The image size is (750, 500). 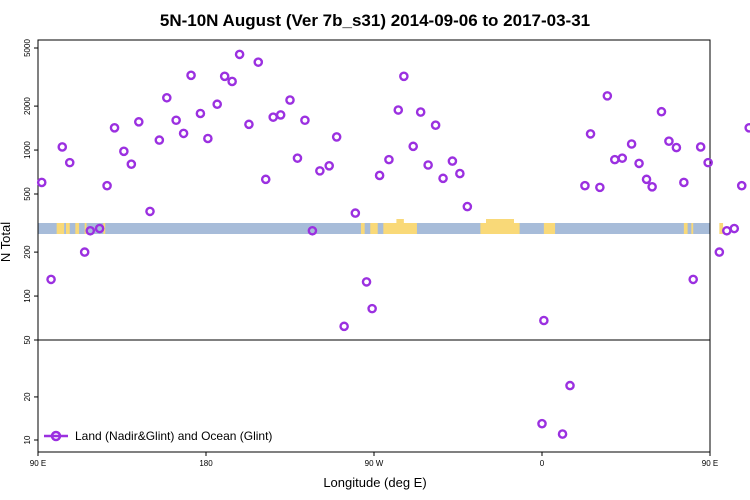 I want to click on surface-band, so click(x=381, y=226).